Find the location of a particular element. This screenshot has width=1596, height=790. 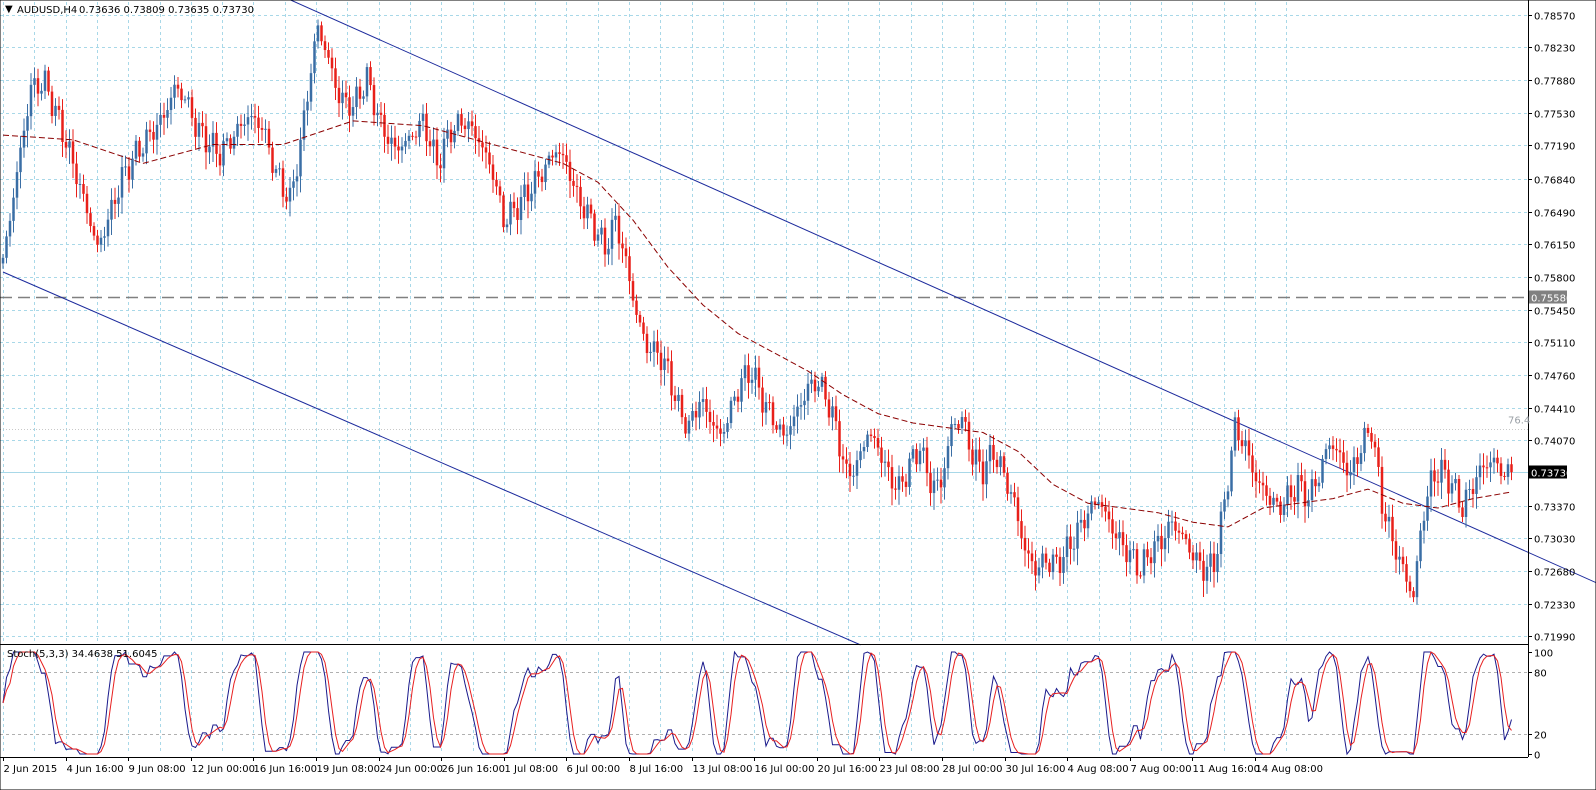

time-tick-label: 12 Jun 00:00 is located at coordinates (224, 769).